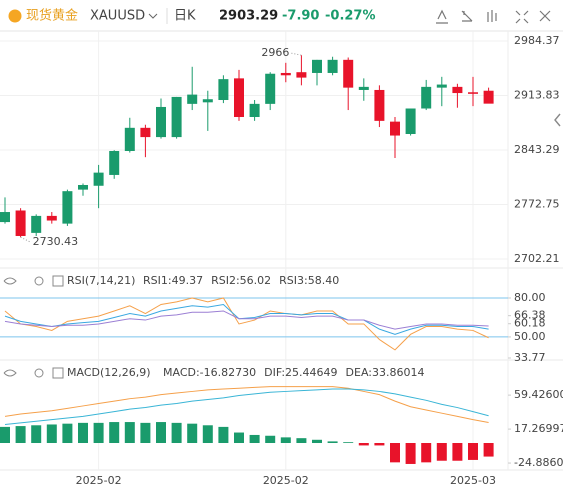 The height and width of the screenshot is (494, 563). What do you see at coordinates (442, 16) in the screenshot?
I see `draw-tool-icon` at bounding box center [442, 16].